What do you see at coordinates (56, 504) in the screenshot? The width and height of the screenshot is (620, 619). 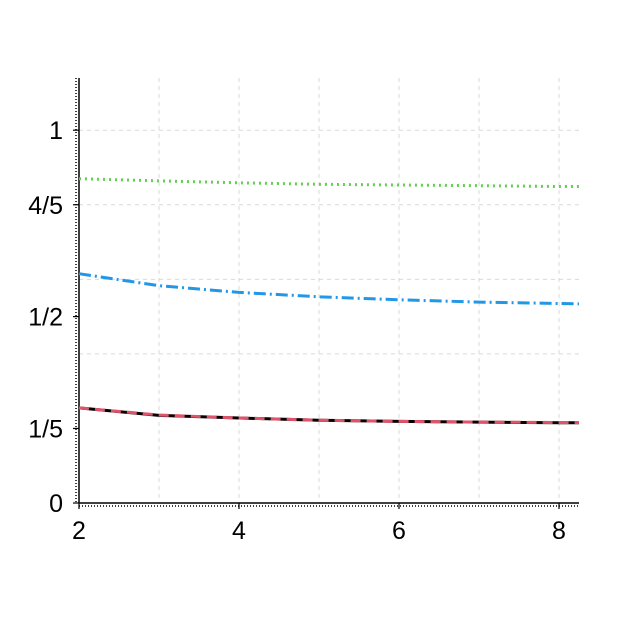 I see `y-tick-label-0: 0` at bounding box center [56, 504].